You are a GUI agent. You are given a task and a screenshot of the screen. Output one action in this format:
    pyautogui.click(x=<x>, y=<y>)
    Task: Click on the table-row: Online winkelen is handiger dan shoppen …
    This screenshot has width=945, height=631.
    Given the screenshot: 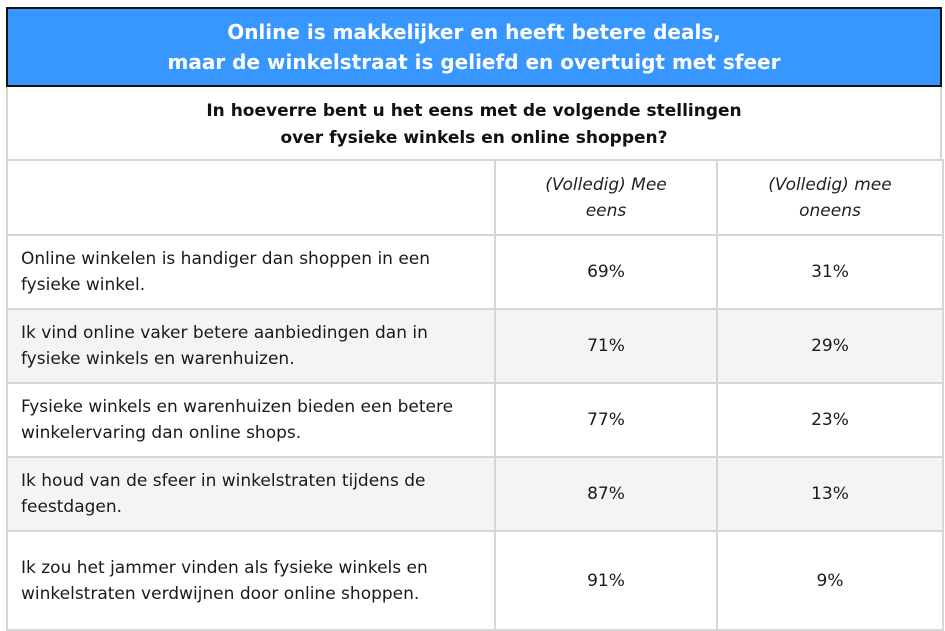 What is the action you would take?
    pyautogui.click(x=475, y=272)
    